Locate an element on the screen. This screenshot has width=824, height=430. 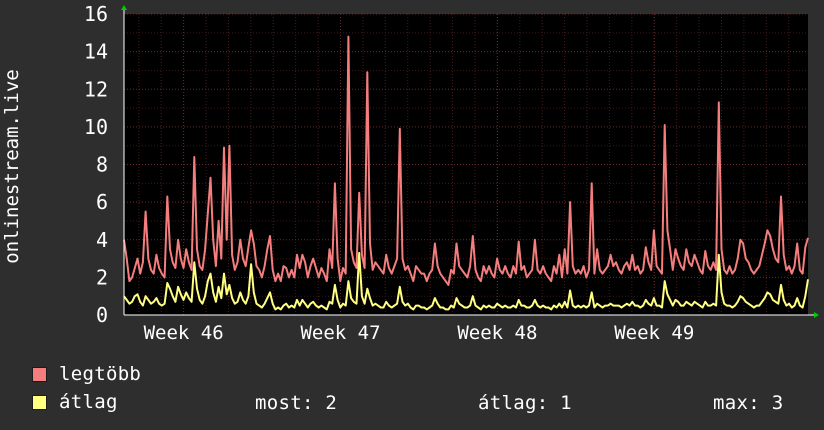
y-tick-label: 8 is located at coordinates (102, 165).